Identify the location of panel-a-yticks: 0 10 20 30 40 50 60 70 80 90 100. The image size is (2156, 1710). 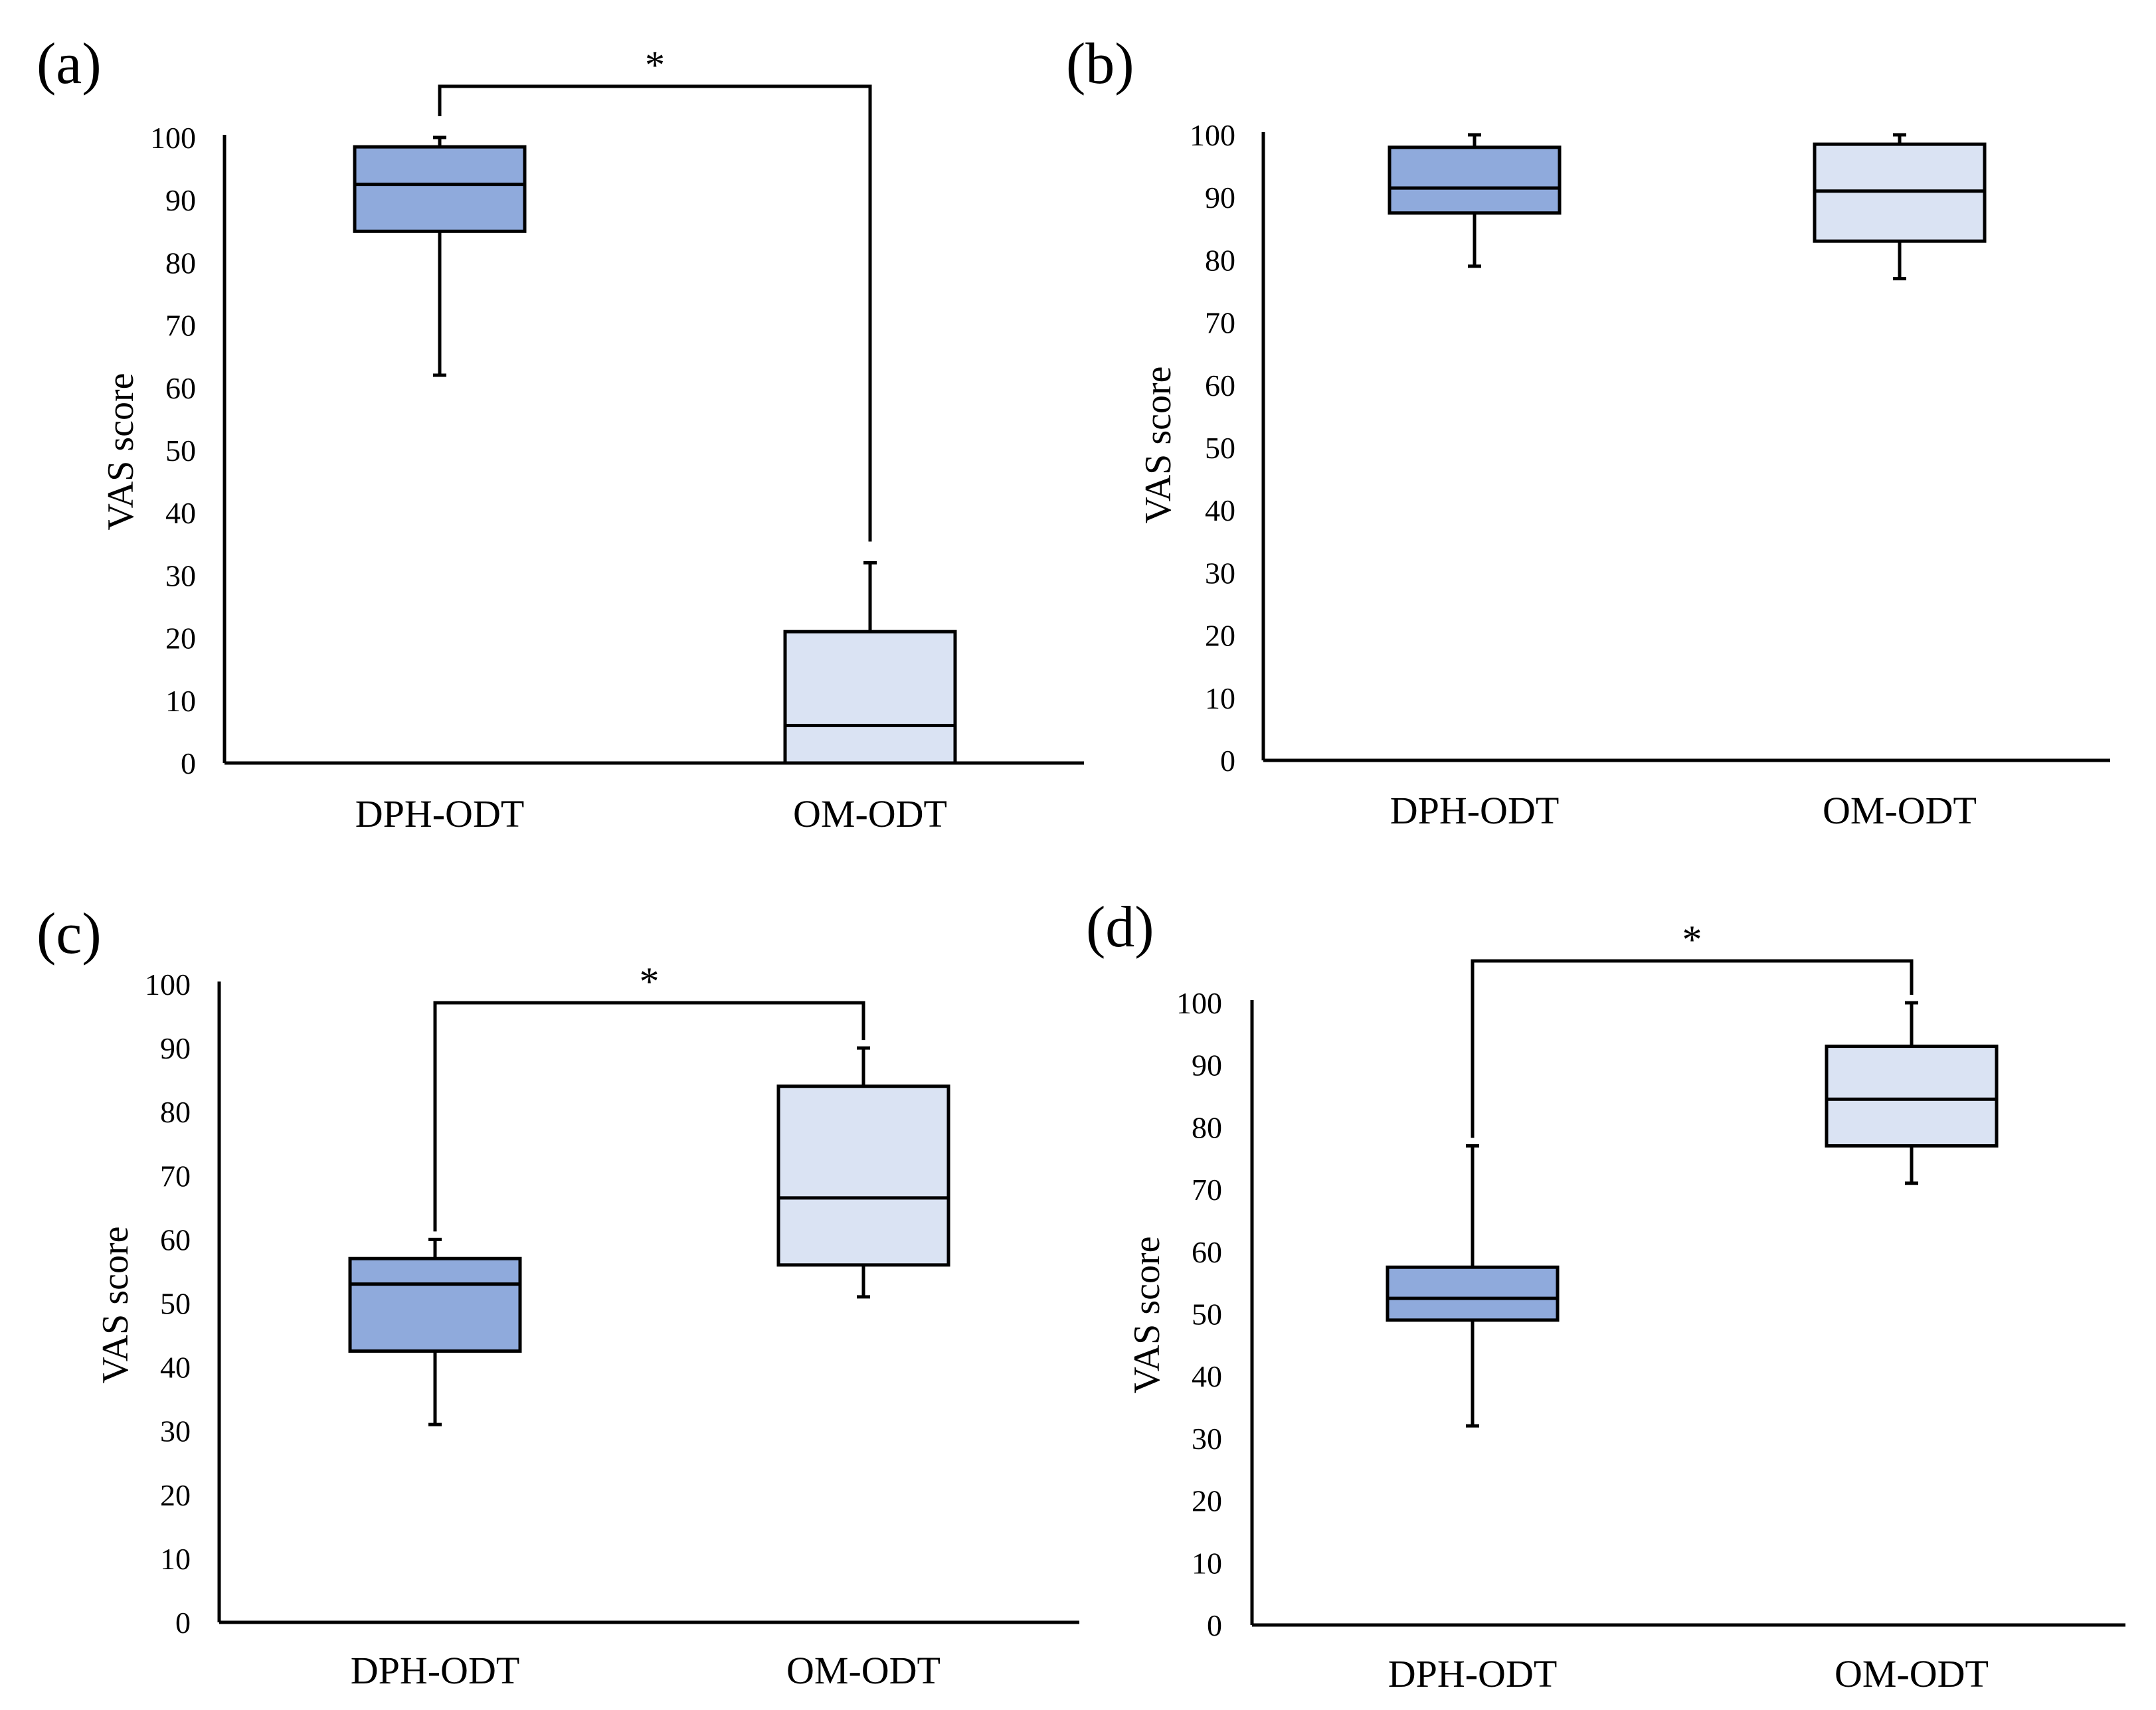
(173, 450).